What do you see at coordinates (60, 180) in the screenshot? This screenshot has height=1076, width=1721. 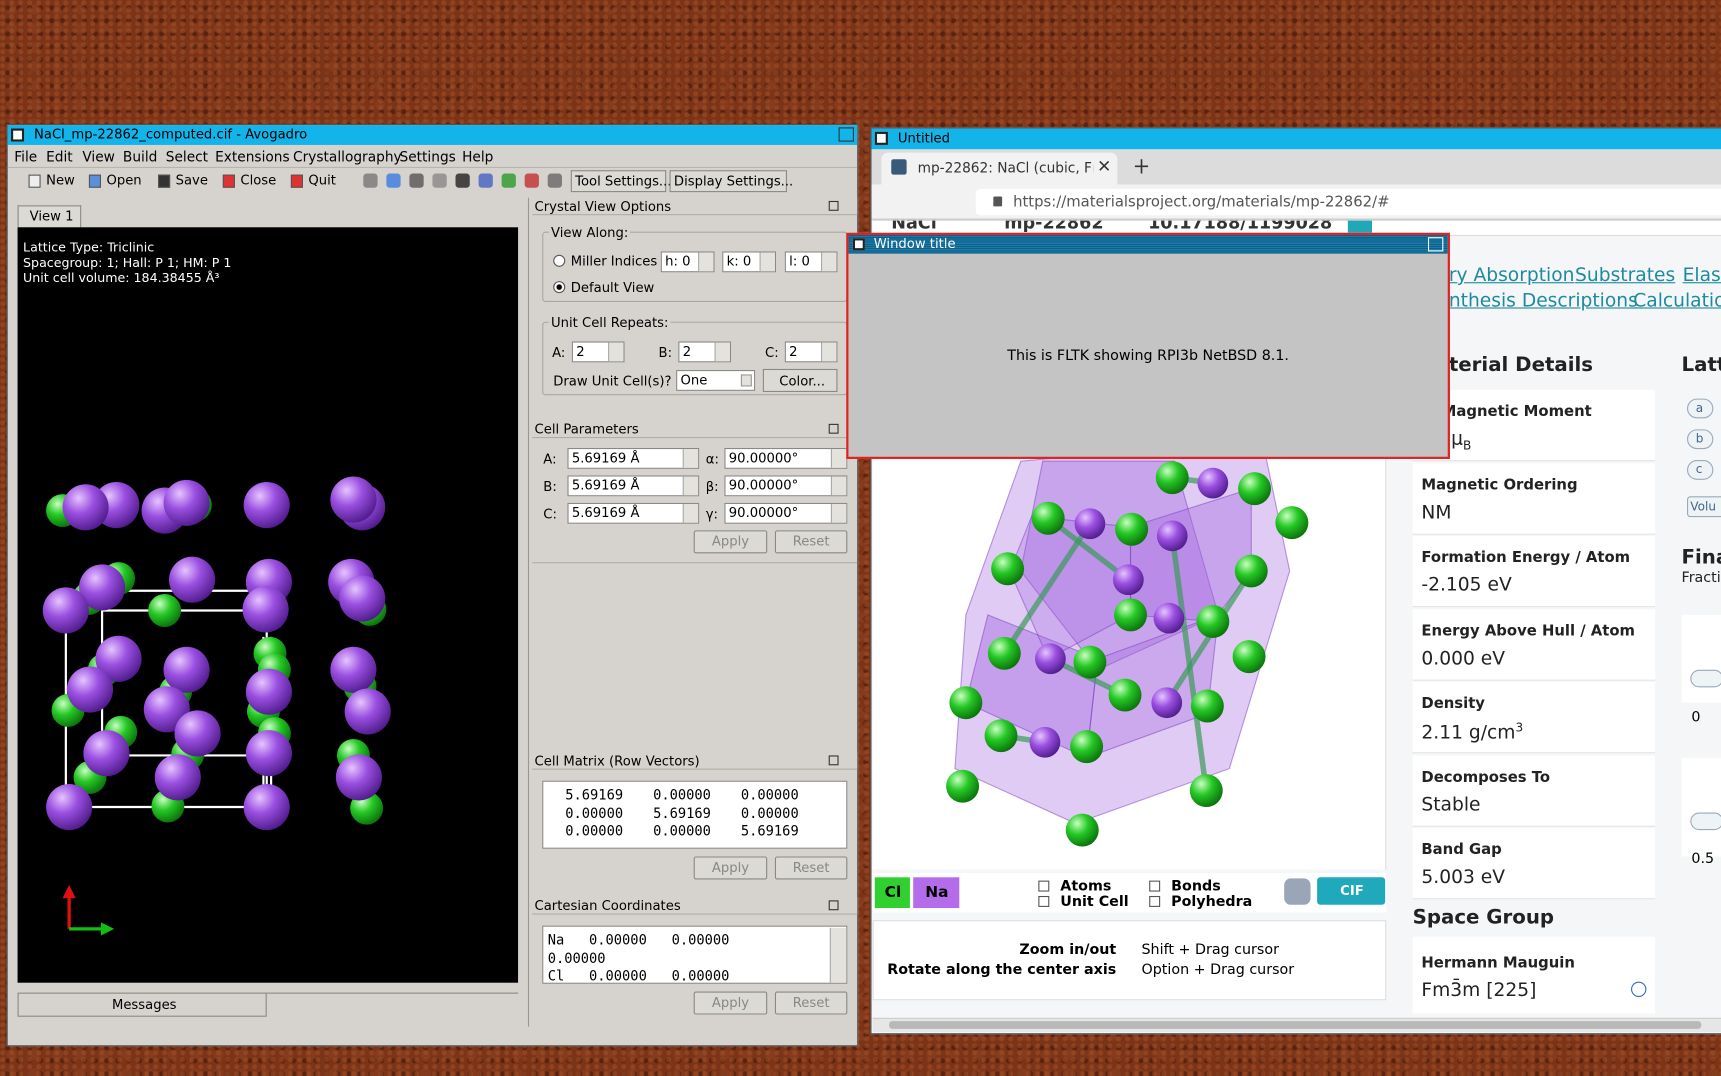 I see `toolbar-button: New` at bounding box center [60, 180].